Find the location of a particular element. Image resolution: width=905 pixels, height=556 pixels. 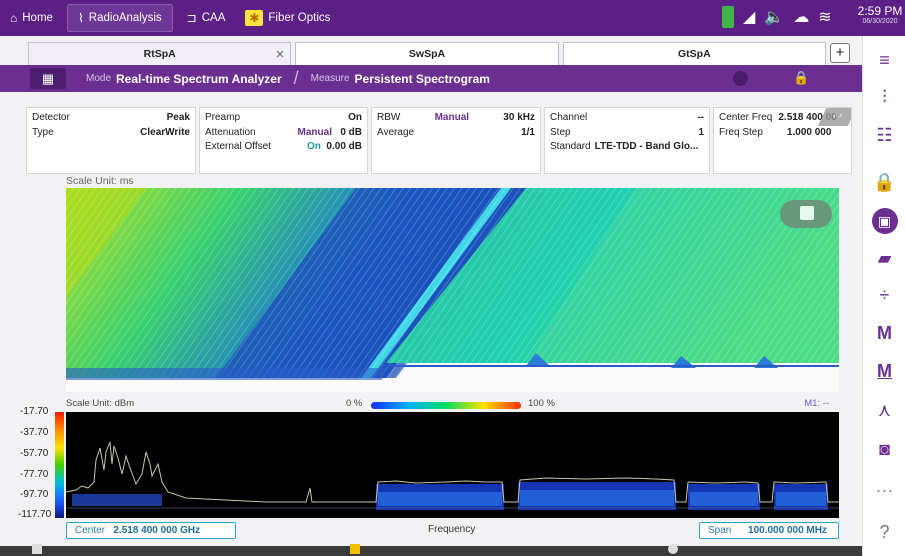

preamp-label: Preamp is located at coordinates (223, 117).